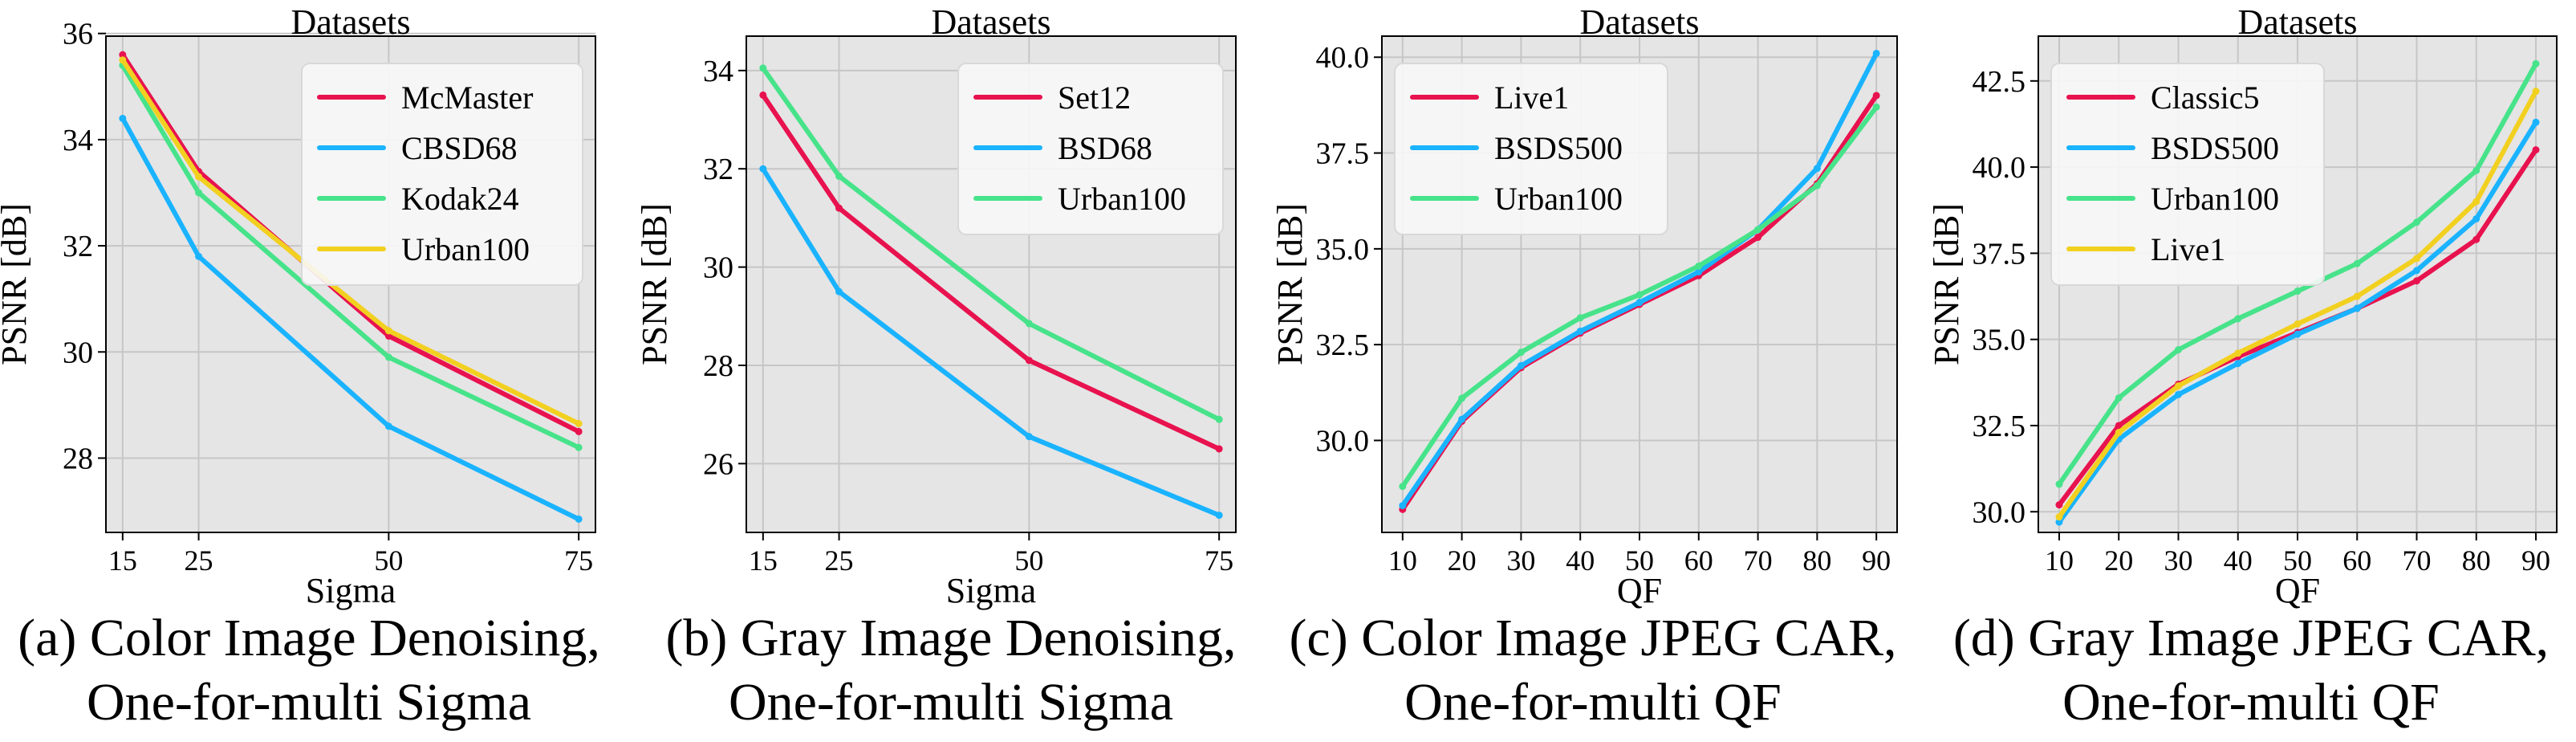 The height and width of the screenshot is (742, 2576). What do you see at coordinates (2188, 249) in the screenshot?
I see `legend-label-d-live1: Live1` at bounding box center [2188, 249].